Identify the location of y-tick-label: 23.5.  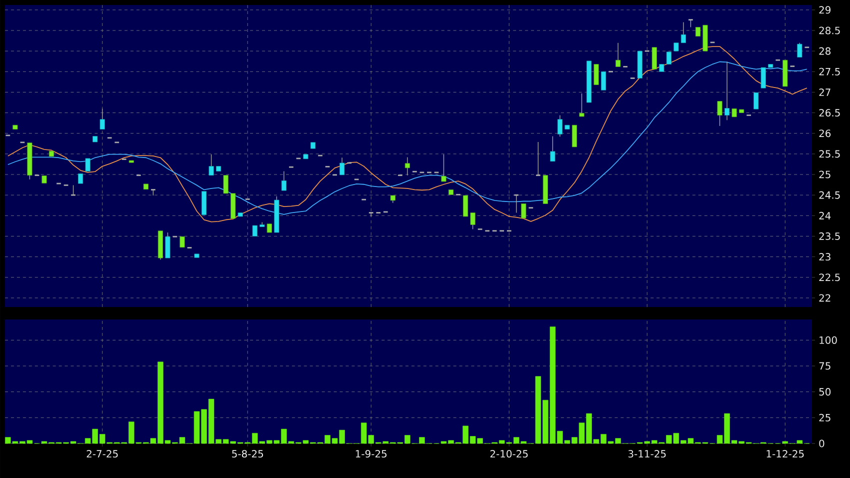
(829, 236).